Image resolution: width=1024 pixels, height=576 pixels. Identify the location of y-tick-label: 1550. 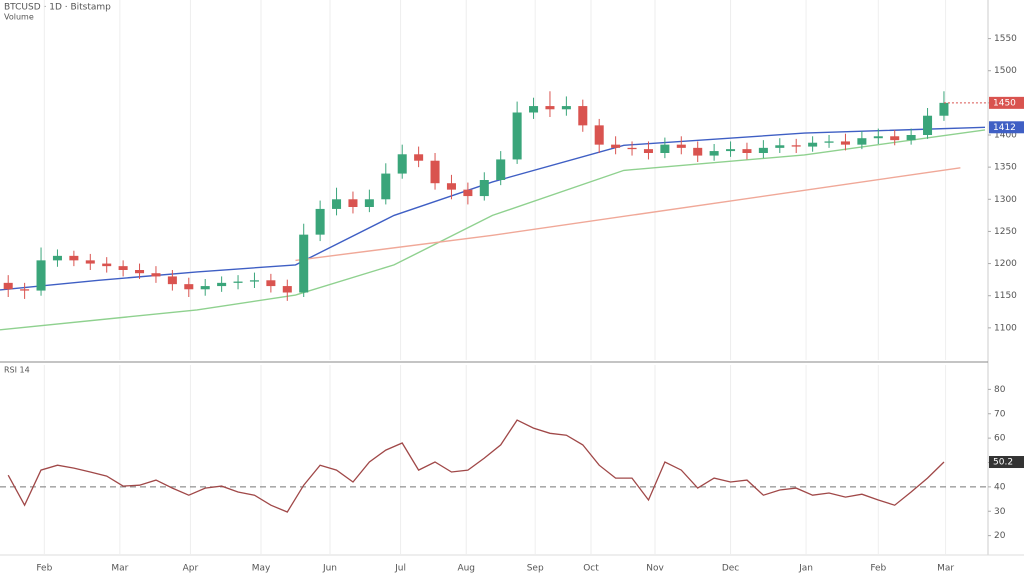
(1005, 39).